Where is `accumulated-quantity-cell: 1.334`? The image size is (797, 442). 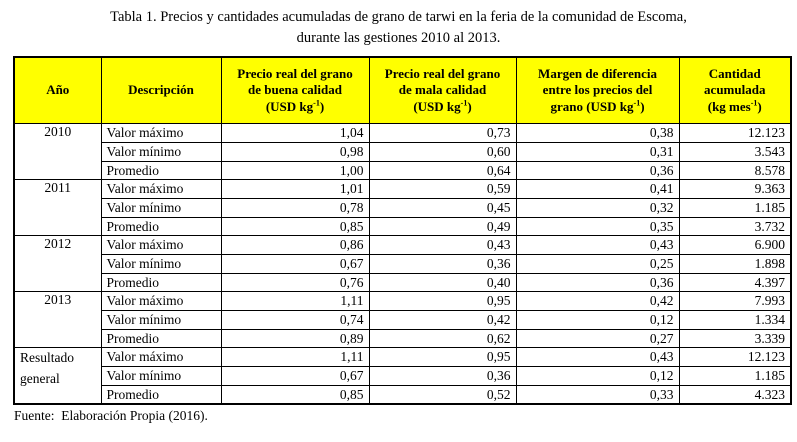 accumulated-quantity-cell: 1.334 is located at coordinates (735, 320).